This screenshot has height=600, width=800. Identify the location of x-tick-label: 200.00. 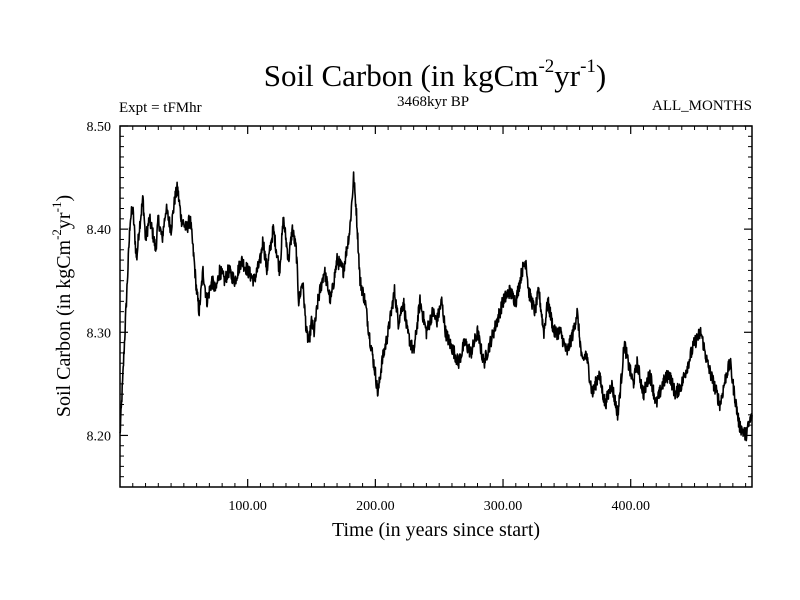
(375, 506).